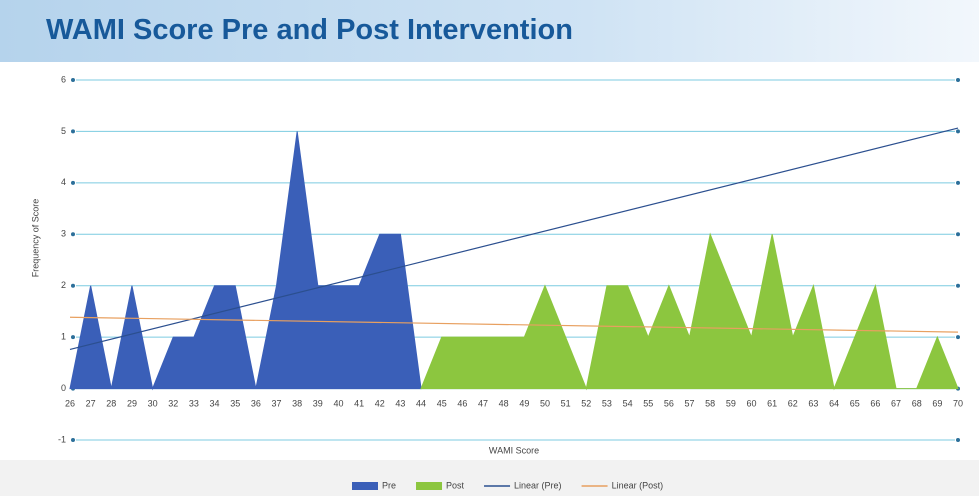  I want to click on x-tick-label: 51, so click(566, 403).